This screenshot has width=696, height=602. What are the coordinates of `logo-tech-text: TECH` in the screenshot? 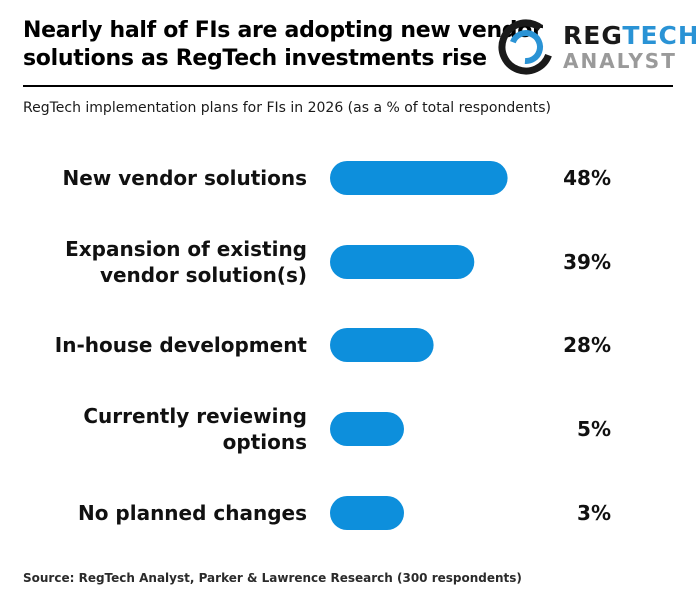 It's located at (659, 35).